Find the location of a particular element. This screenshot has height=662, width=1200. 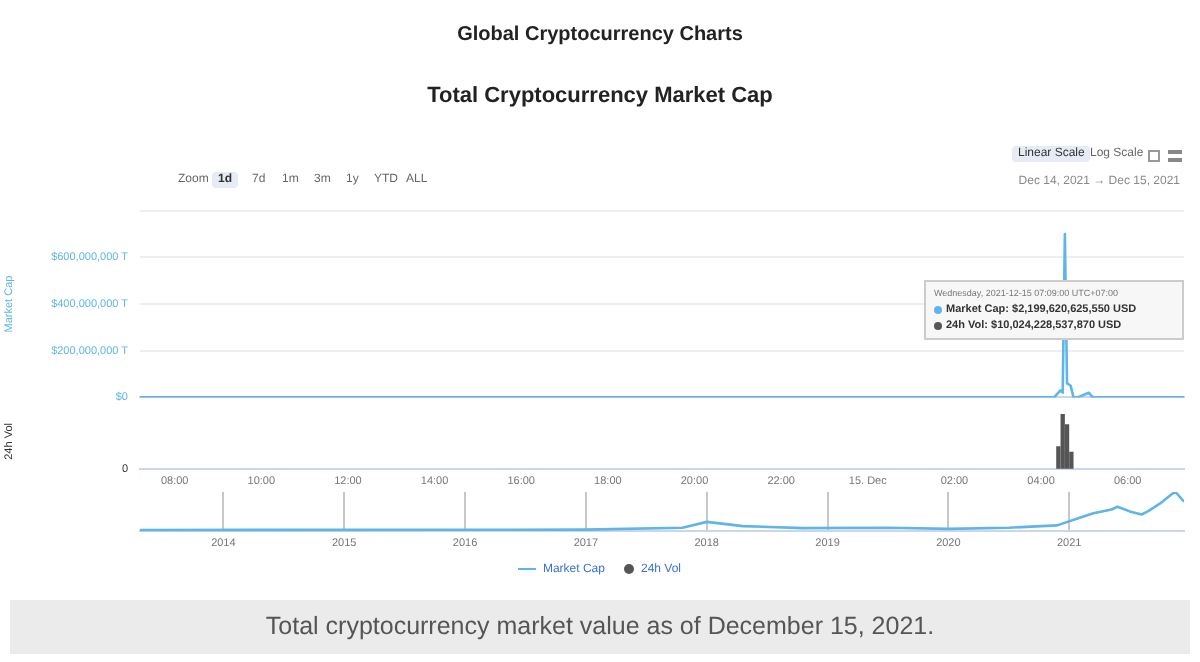

chart-title: Global Cryptocurrency Charts is located at coordinates (600, 35).